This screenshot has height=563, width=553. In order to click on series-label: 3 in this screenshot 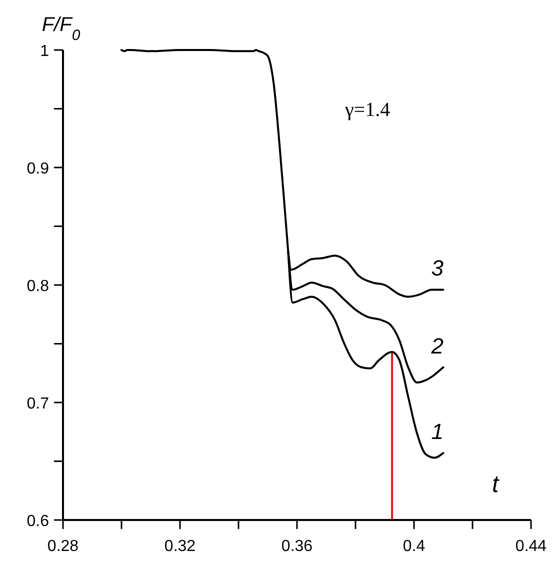, I will do `click(437, 268)`.